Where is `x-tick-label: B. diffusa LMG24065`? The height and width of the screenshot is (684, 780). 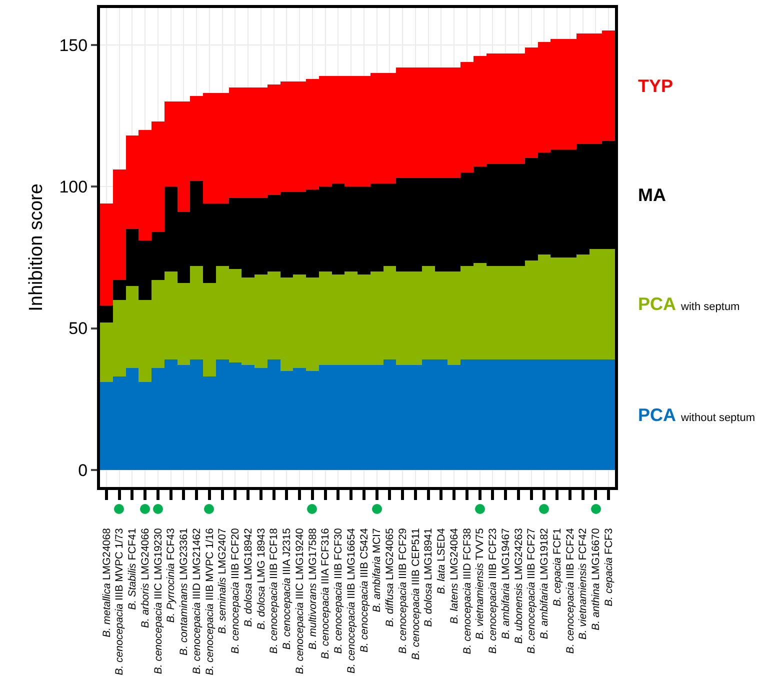 x-tick-label: B. diffusa LMG24065 is located at coordinates (390, 577).